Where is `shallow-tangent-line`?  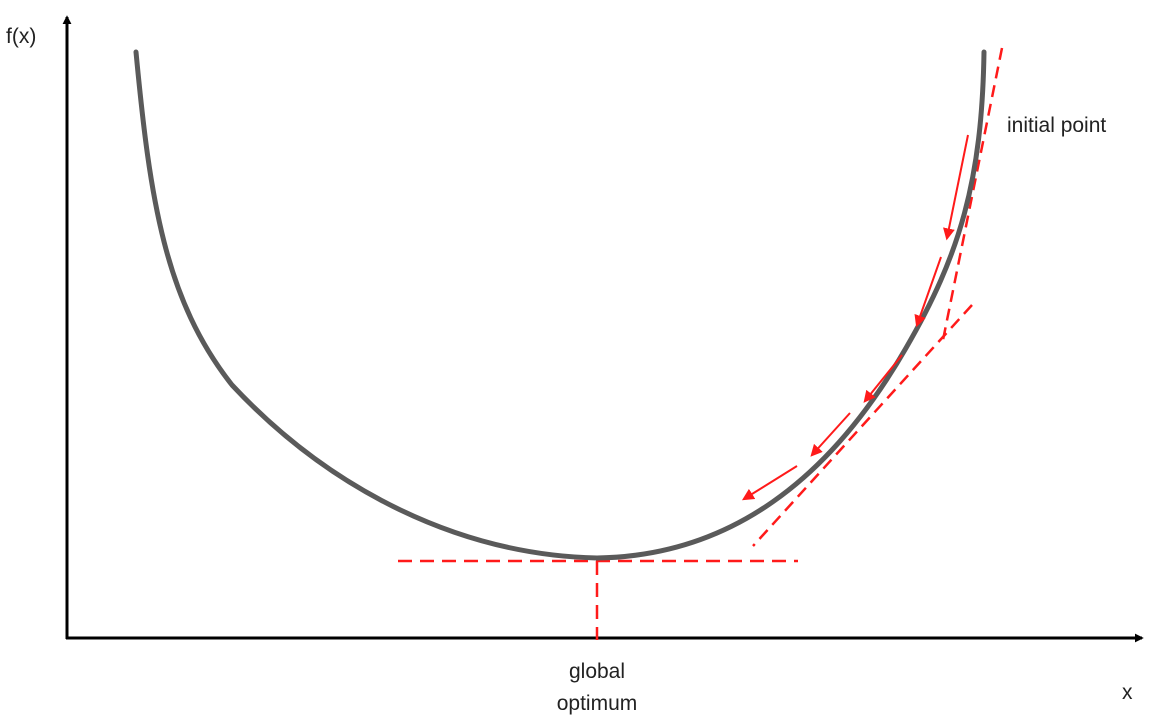
shallow-tangent-line is located at coordinates (862, 425).